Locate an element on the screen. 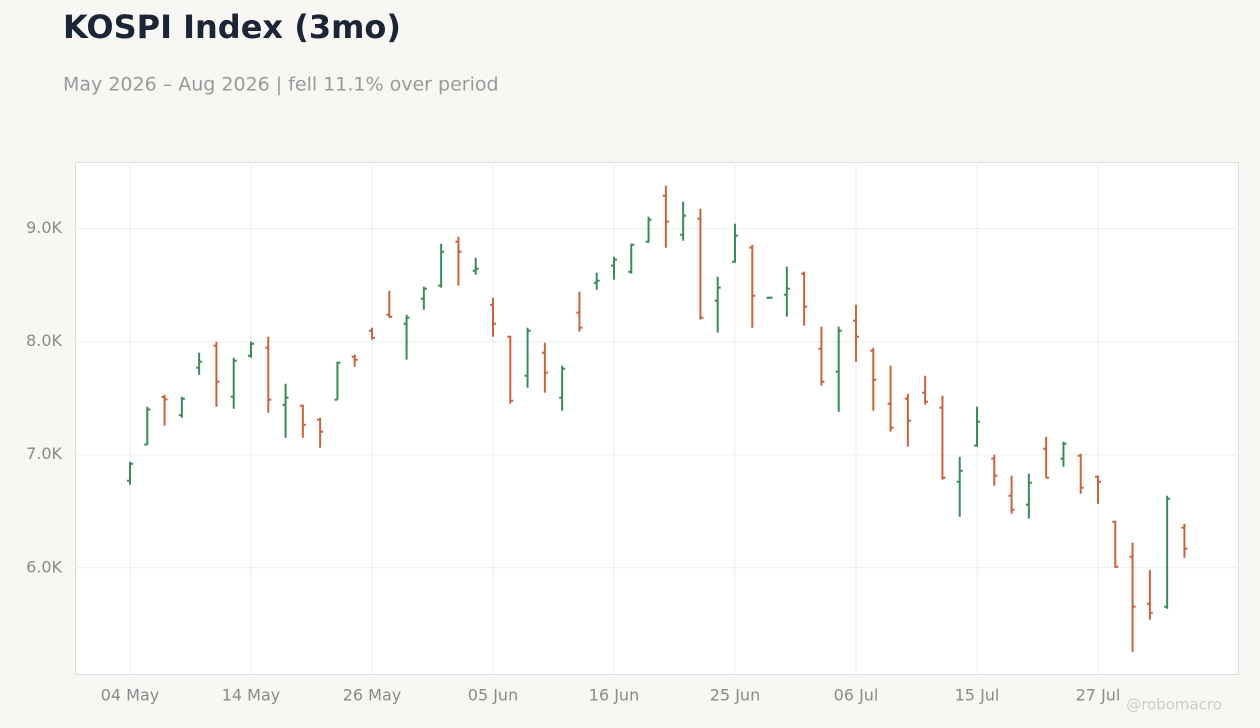  x-tick-label: 15 Jul is located at coordinates (977, 695).